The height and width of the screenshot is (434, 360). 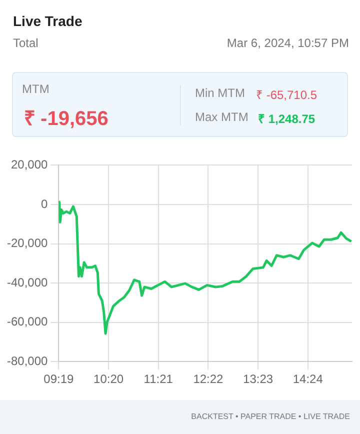 I want to click on text: Max MTM, so click(x=221, y=117).